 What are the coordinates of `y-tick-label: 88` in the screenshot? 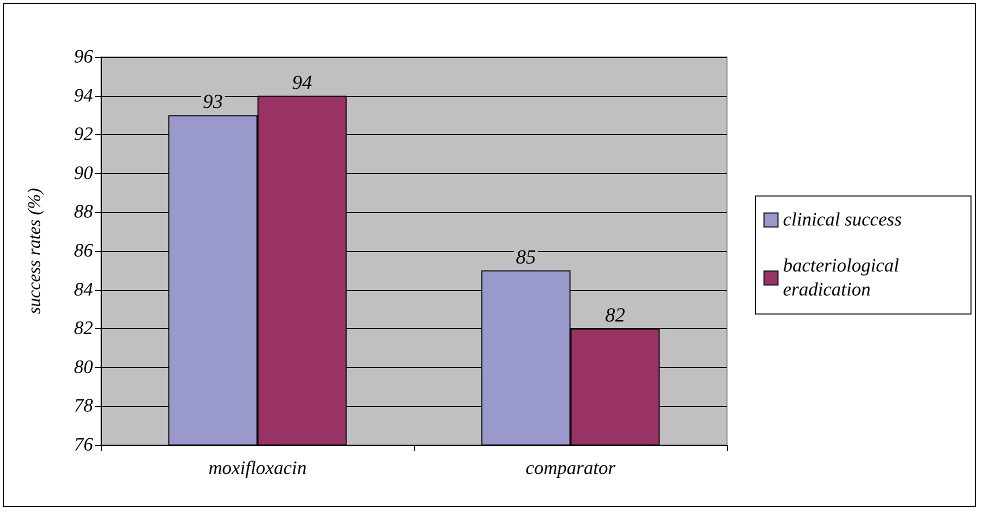 It's located at (84, 212).